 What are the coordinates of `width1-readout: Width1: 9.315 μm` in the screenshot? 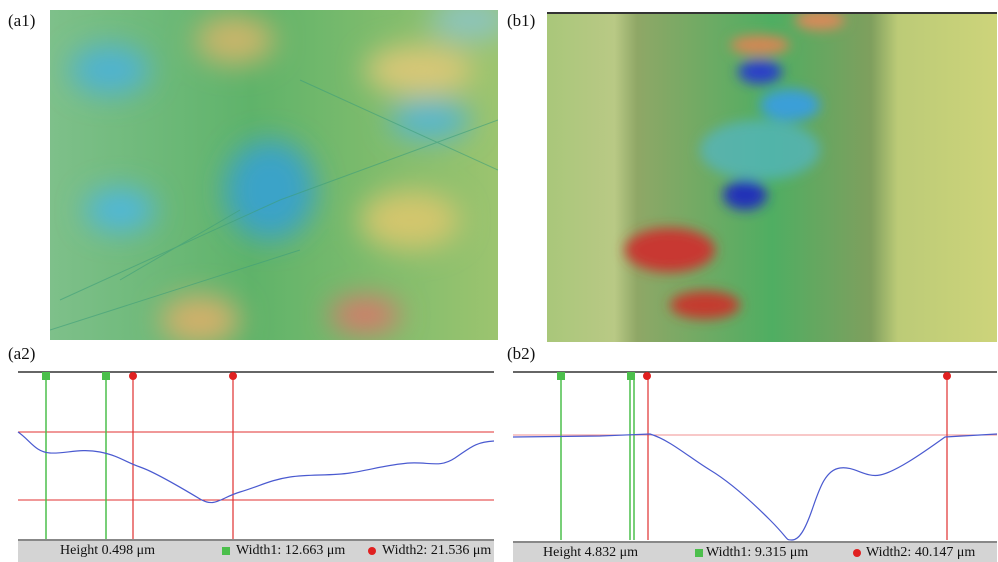 It's located at (757, 552).